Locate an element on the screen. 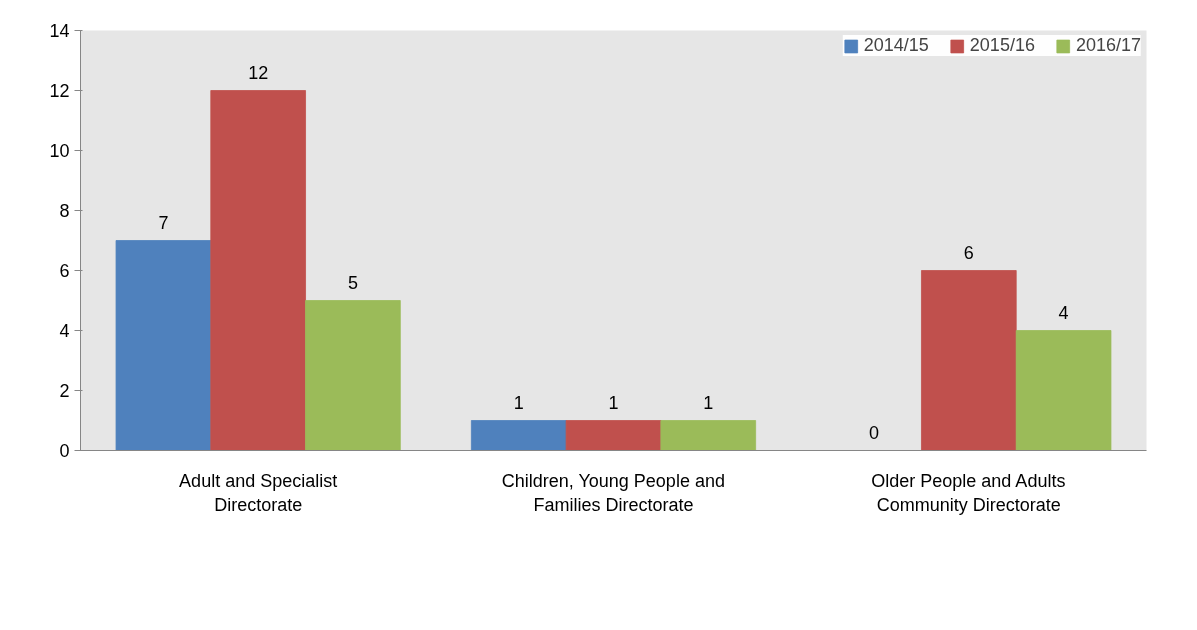  x-tick-label: Adult and Specialist Directorate is located at coordinates (258, 492).